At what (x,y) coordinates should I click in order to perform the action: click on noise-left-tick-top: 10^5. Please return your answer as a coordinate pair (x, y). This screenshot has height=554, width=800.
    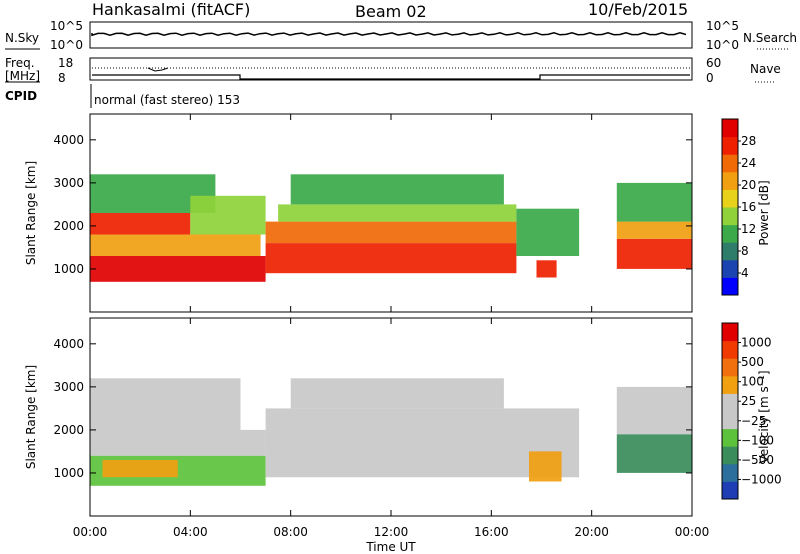
    Looking at the image, I should click on (66, 26).